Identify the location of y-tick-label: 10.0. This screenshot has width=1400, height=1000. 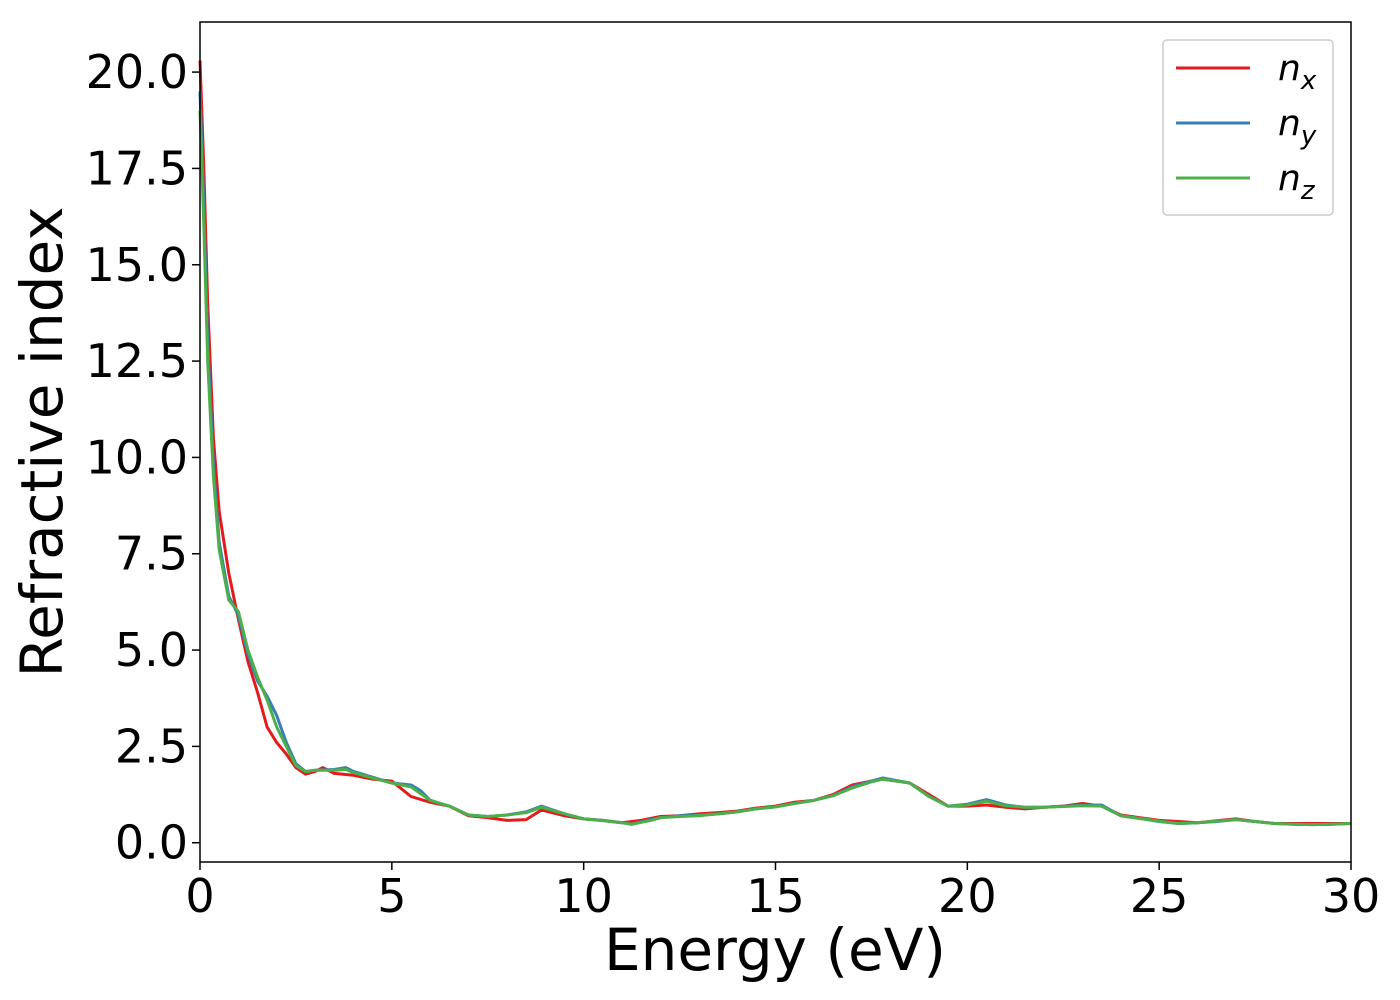
(137, 457).